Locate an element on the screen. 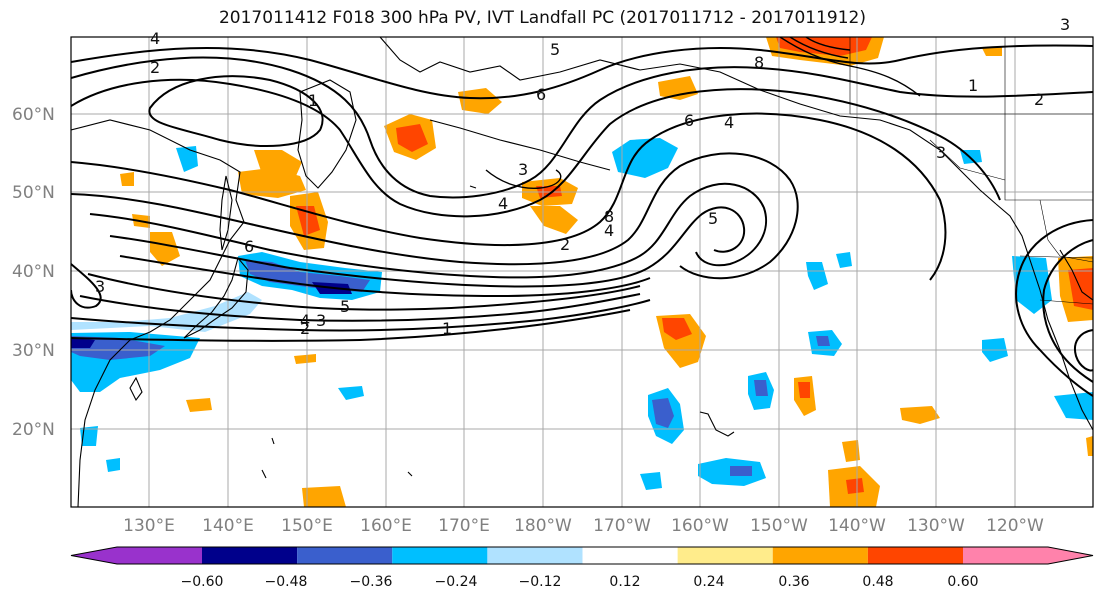 Image resolution: width=1105 pixels, height=601 pixels. lon-label: 160°E is located at coordinates (386, 526).